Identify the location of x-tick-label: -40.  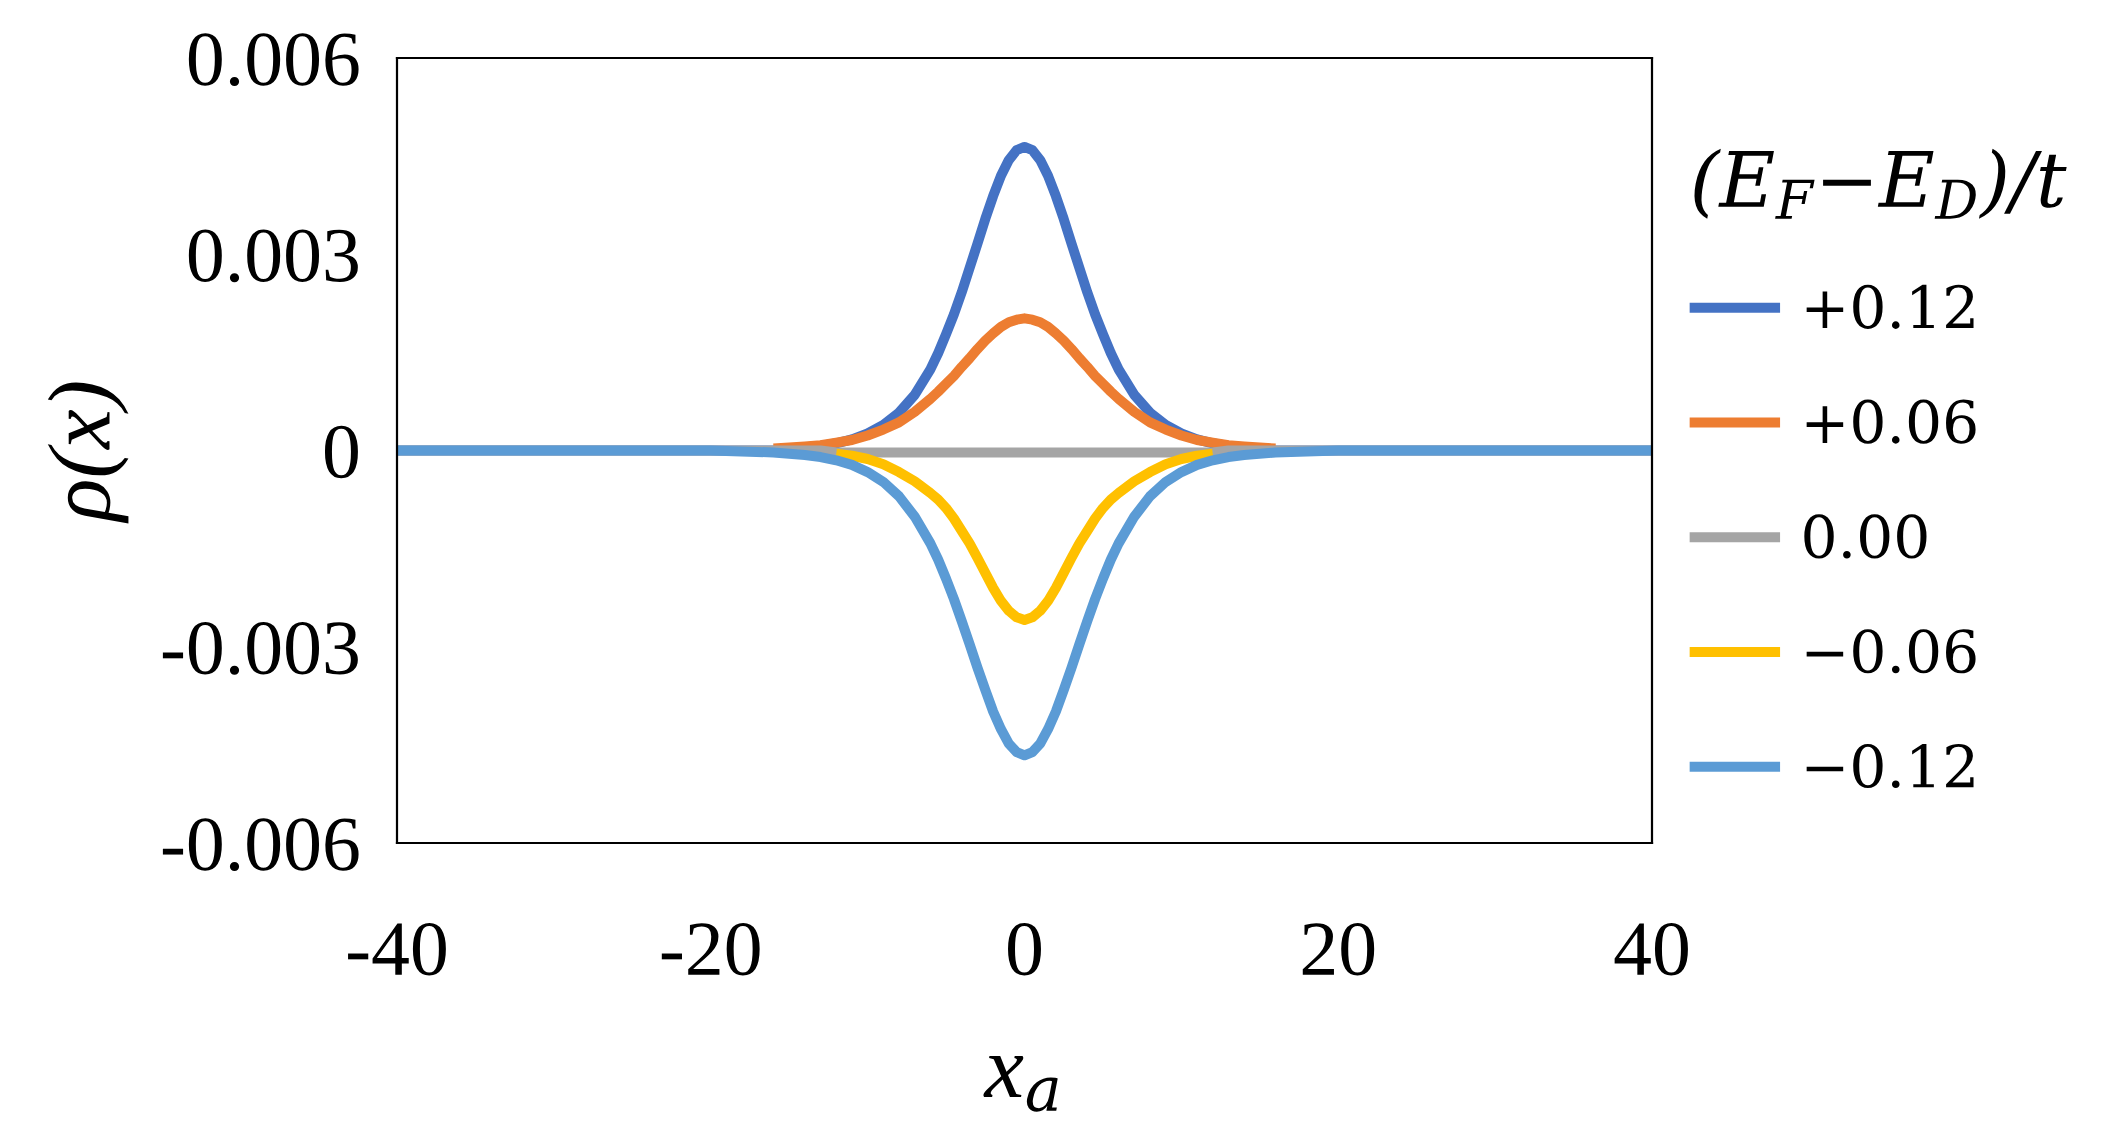
(397, 949).